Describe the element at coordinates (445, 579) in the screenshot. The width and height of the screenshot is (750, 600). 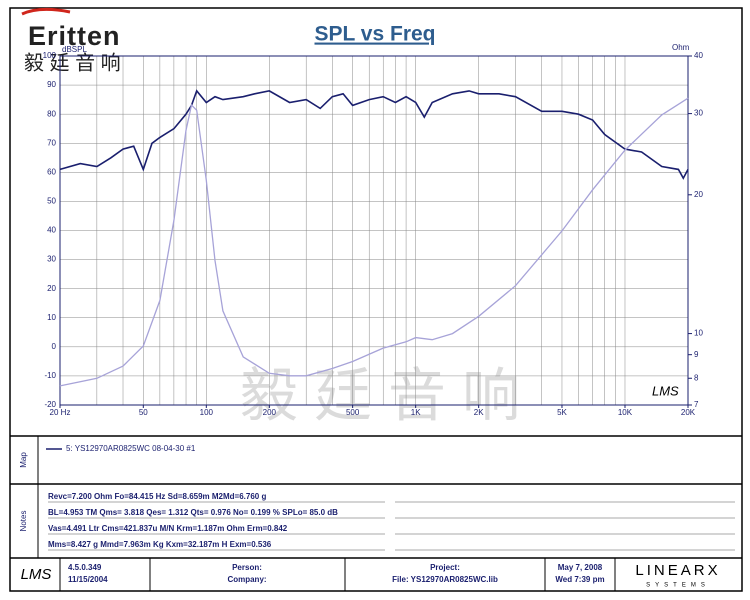
I see `file: File: YS12970AR0825WC.lib` at that location.